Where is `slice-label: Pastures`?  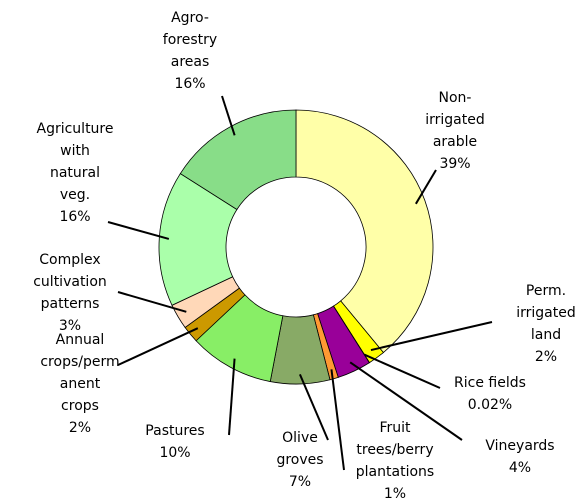 slice-label: Pastures is located at coordinates (174, 431).